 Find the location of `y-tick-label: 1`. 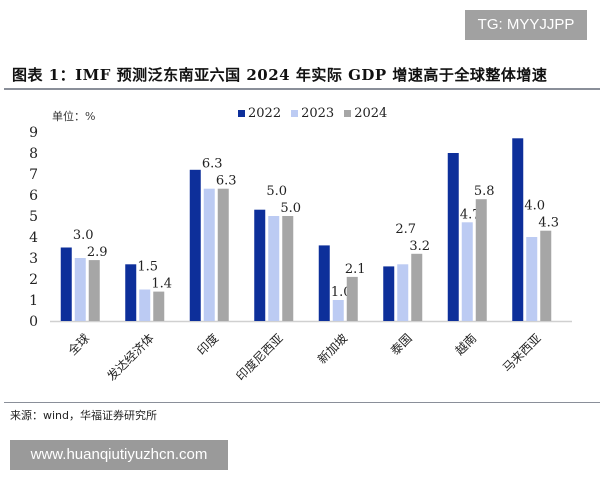

y-tick-label: 1 is located at coordinates (33, 301).